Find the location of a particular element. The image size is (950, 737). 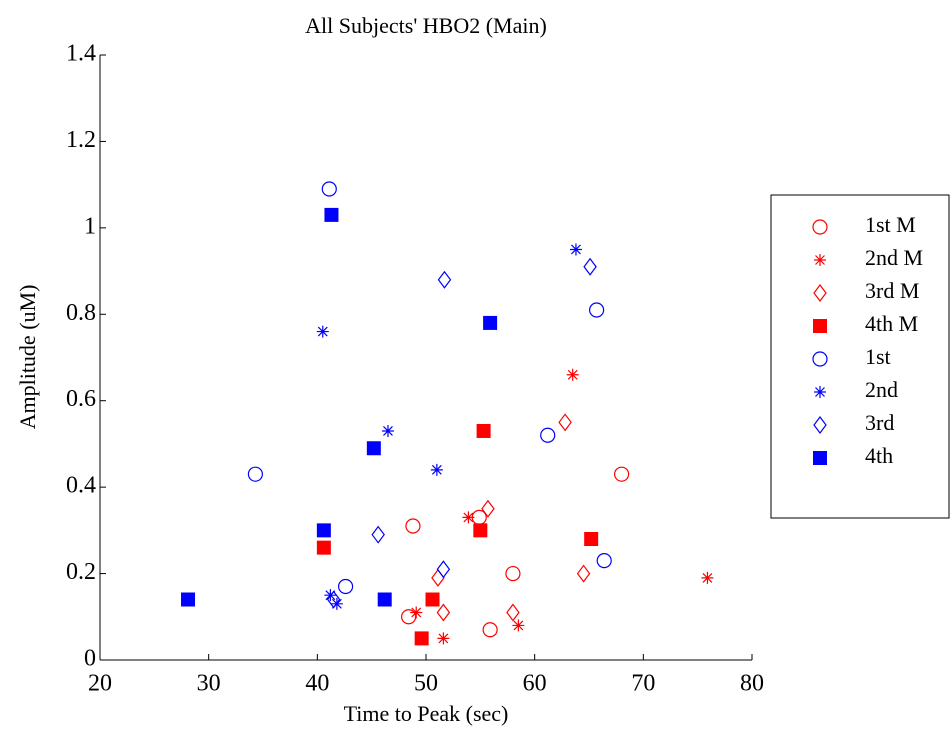

x-tick-label: 70 is located at coordinates (643, 684).